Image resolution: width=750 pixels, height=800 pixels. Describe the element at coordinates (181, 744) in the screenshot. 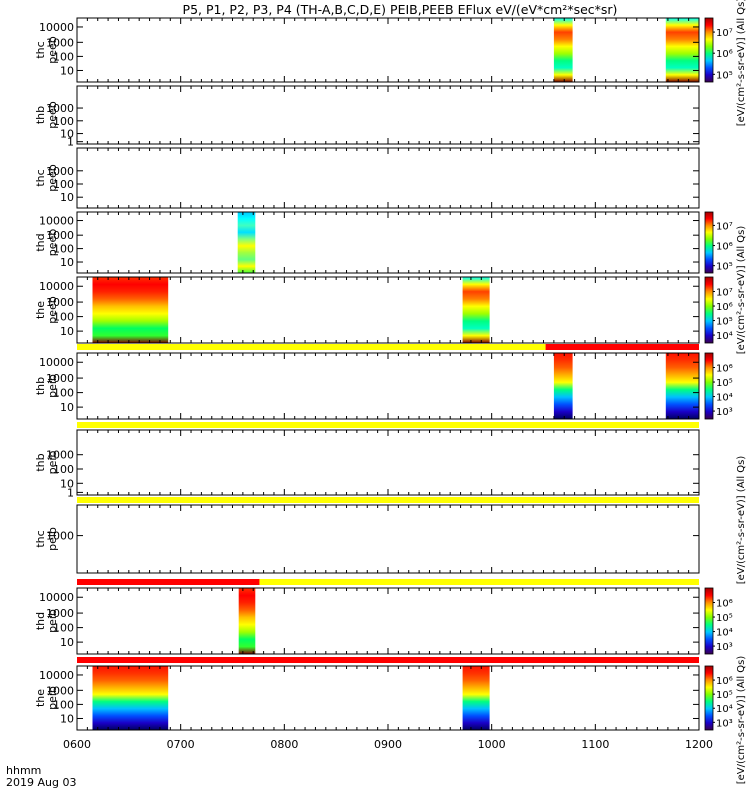

I see `x-tick-label: 0700` at that location.